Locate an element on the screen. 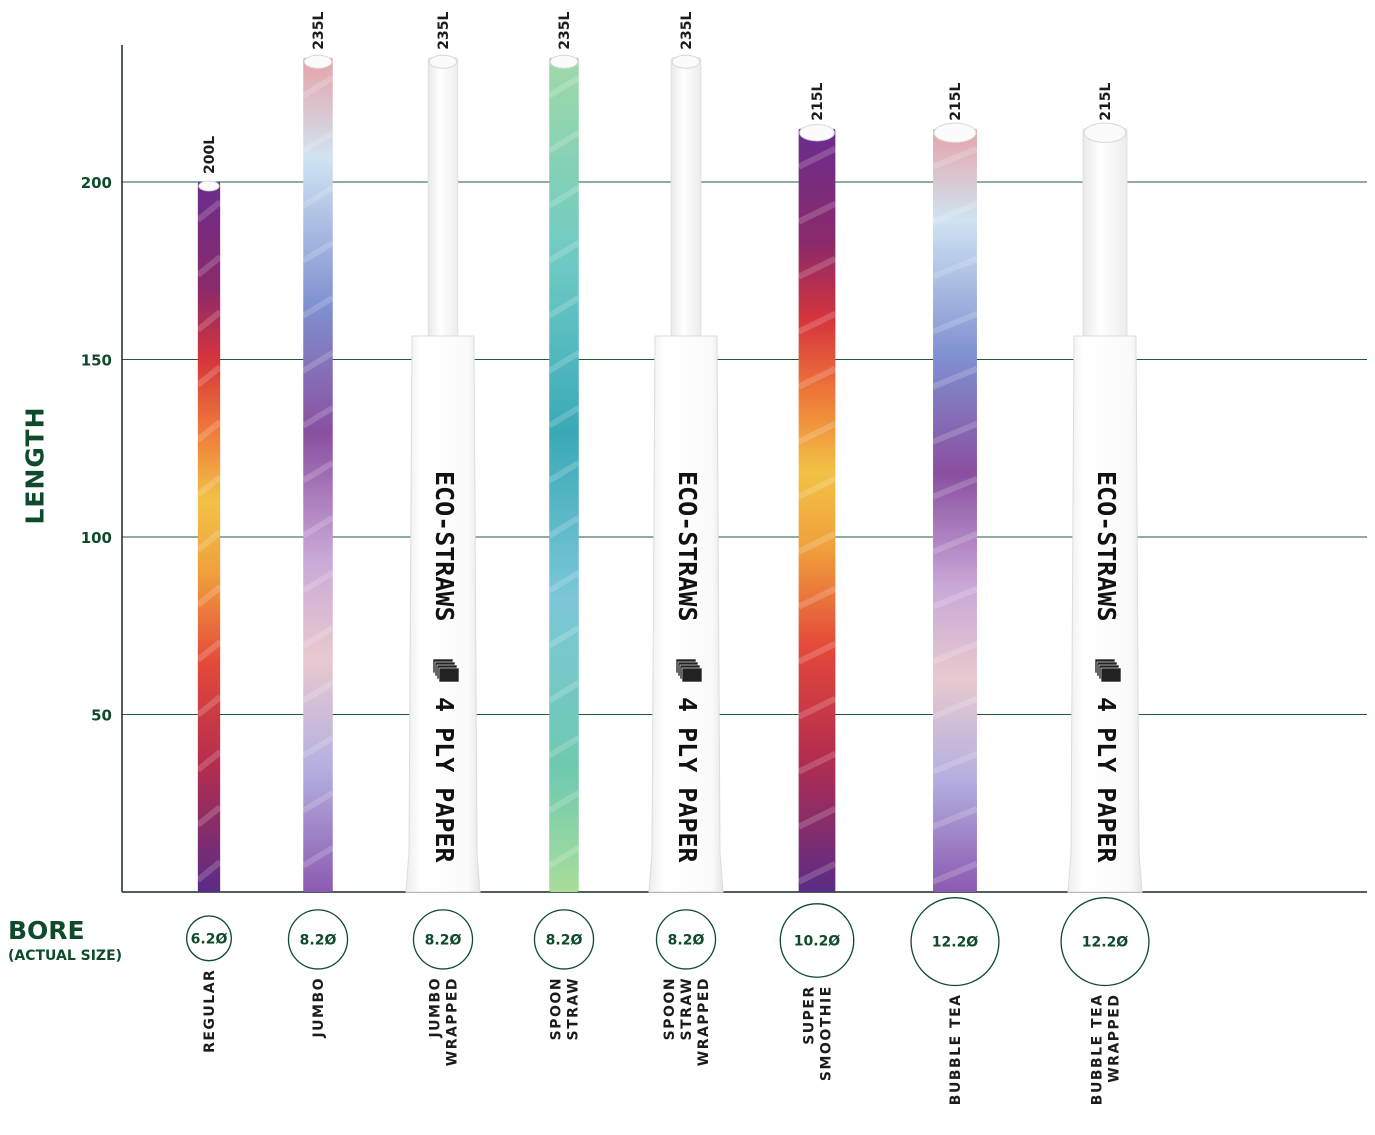 This screenshot has width=1375, height=1135. category-label: SPOON is located at coordinates (557, 1008).